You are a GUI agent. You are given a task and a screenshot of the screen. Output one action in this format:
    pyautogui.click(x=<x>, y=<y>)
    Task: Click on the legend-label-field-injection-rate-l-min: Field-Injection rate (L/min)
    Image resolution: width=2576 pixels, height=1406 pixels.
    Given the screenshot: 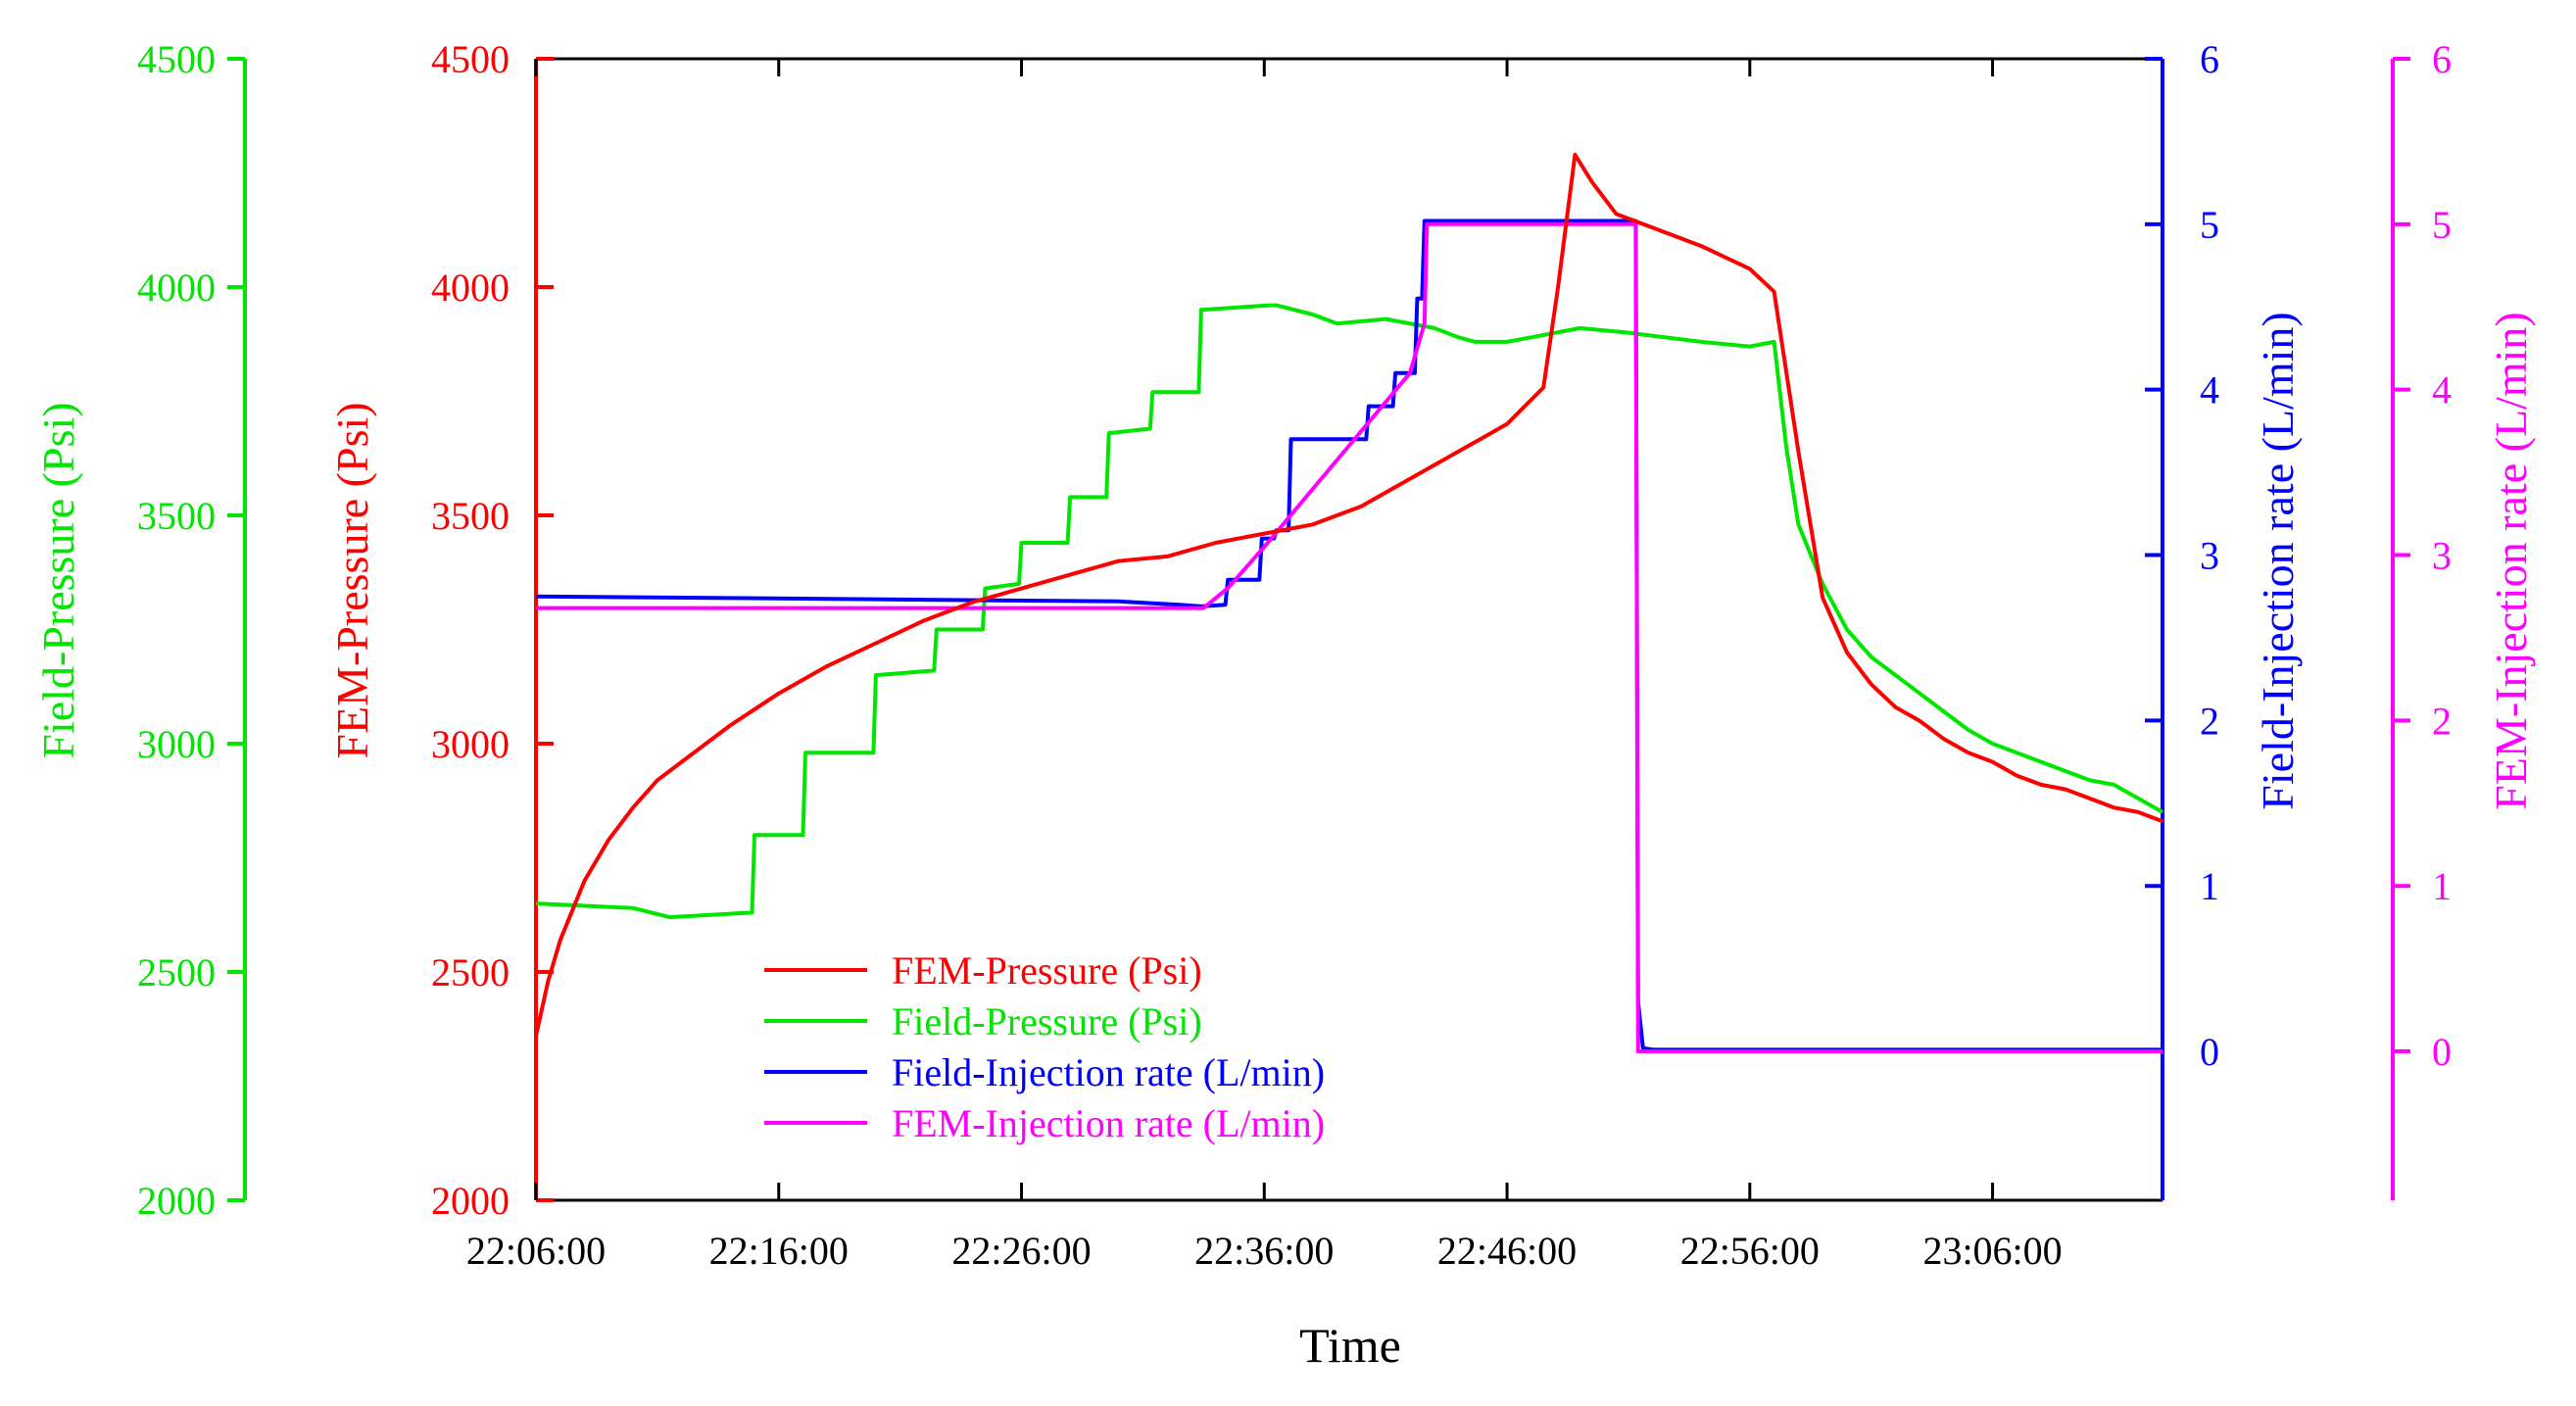 What is the action you would take?
    pyautogui.click(x=1108, y=1072)
    